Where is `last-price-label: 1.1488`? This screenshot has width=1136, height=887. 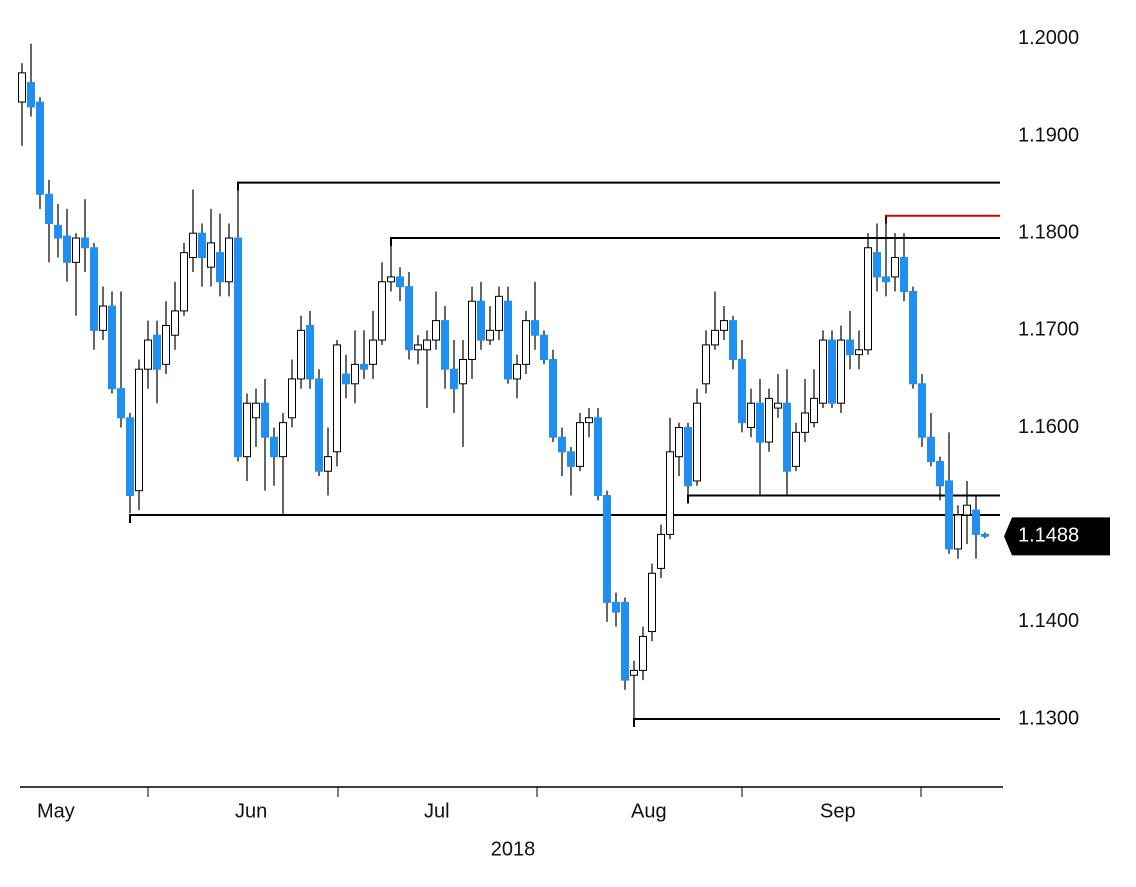
last-price-label: 1.1488 is located at coordinates (1048, 536).